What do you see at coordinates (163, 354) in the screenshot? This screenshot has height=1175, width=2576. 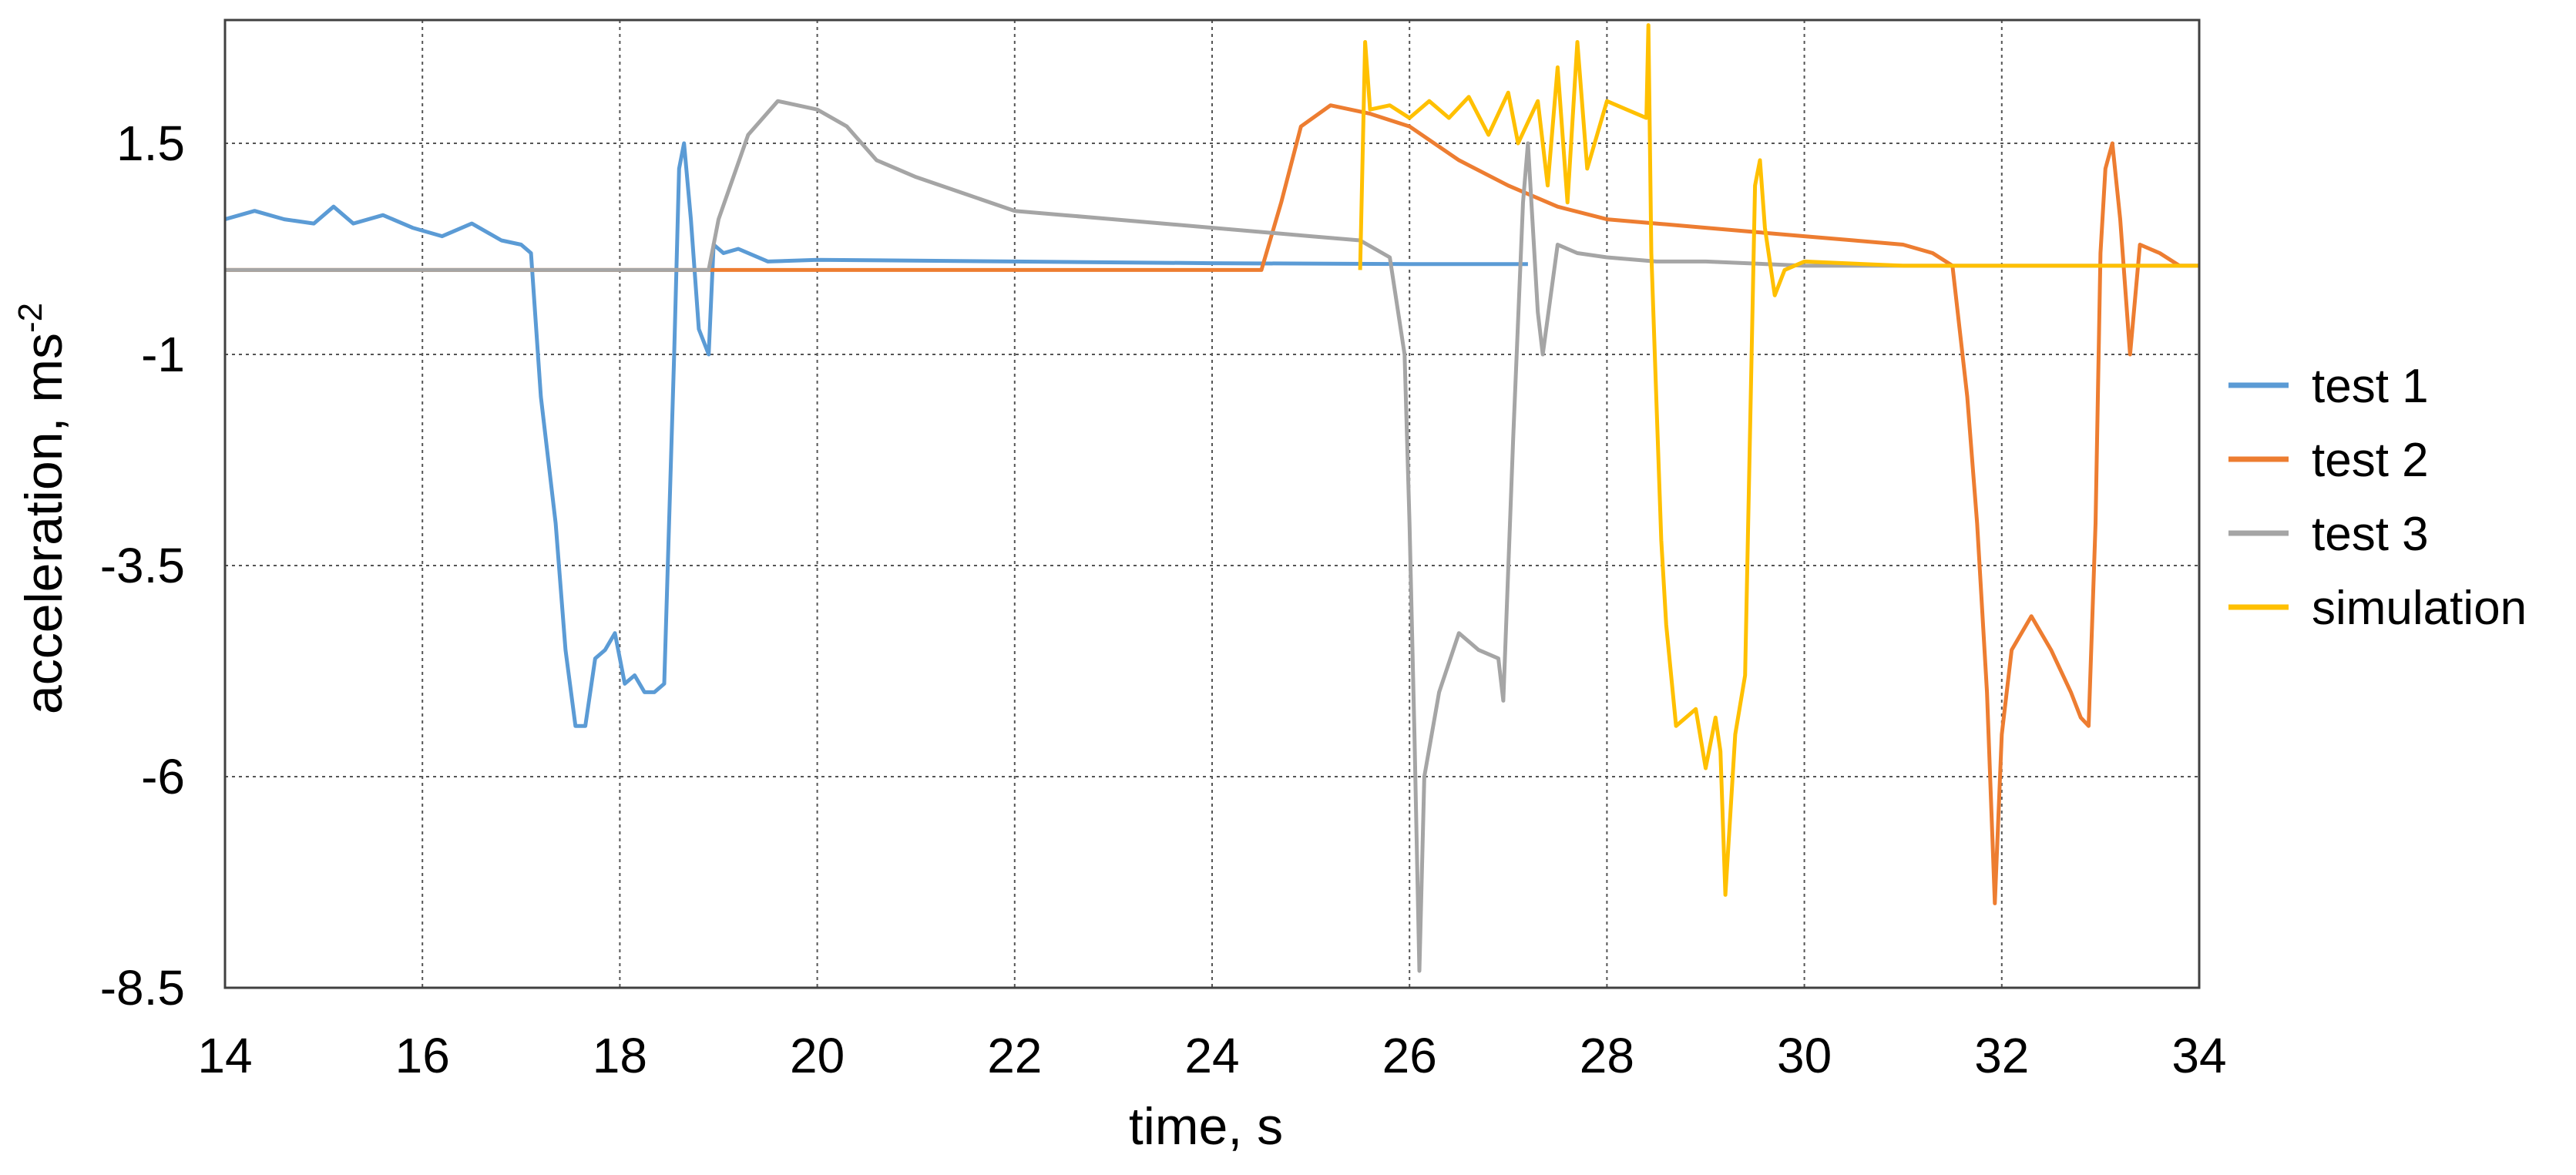 I see `y-tick-label: -1` at bounding box center [163, 354].